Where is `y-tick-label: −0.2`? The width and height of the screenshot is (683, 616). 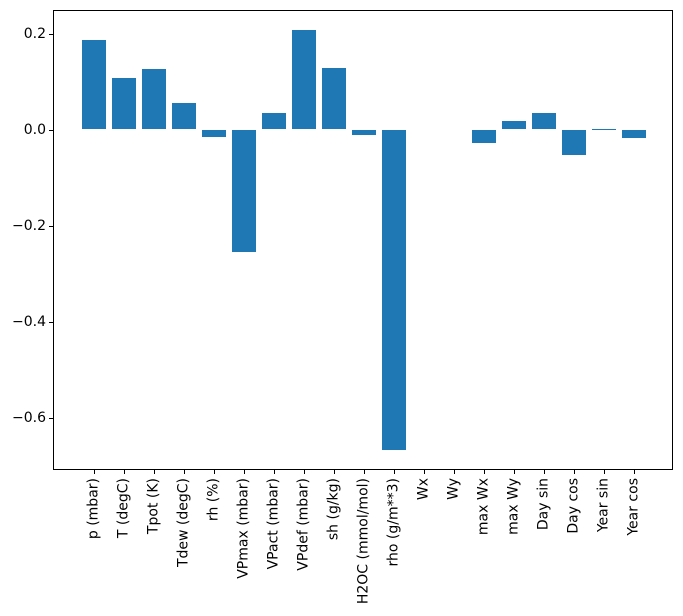
y-tick-label: −0.2 is located at coordinates (29, 226).